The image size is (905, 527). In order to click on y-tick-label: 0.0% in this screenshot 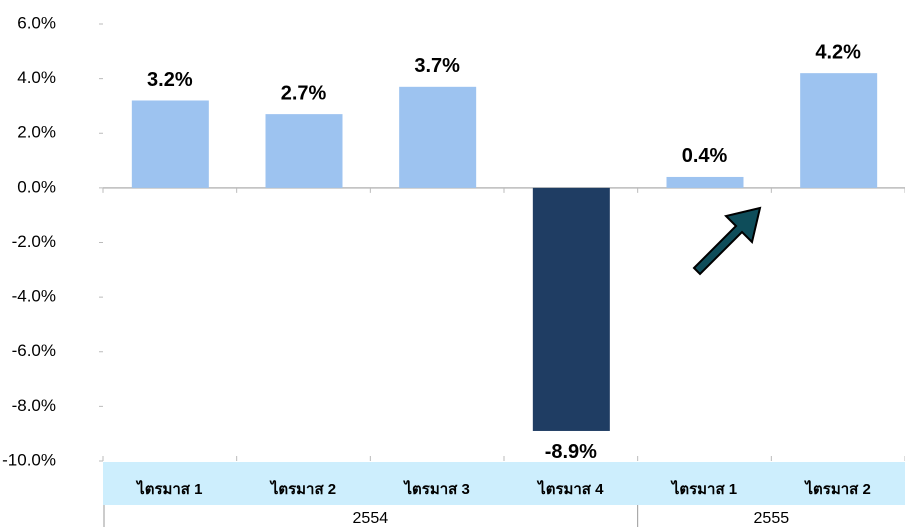, I will do `click(36, 186)`.